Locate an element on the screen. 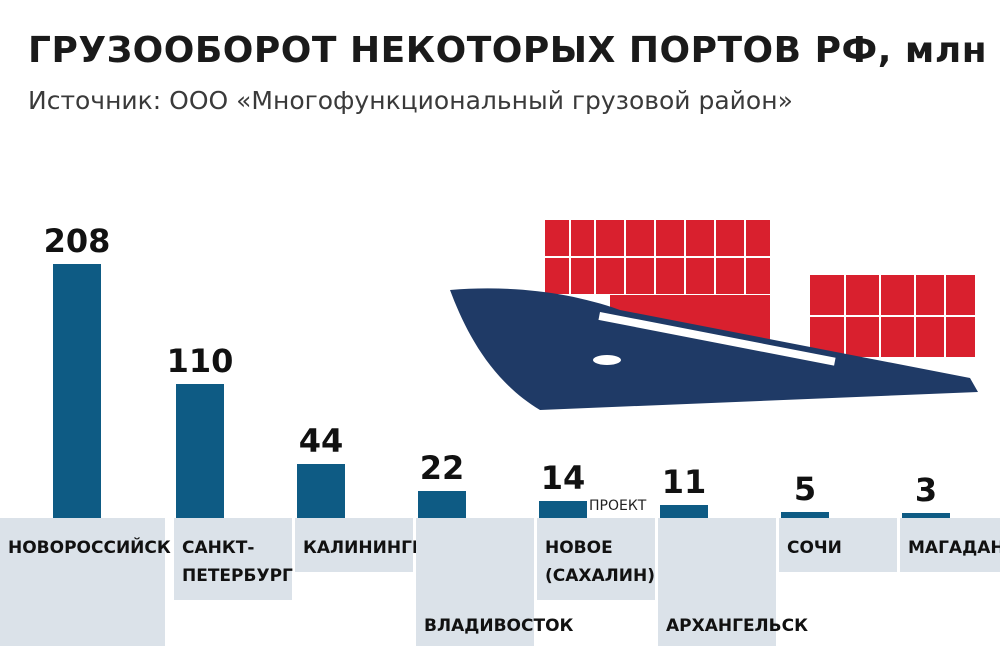 The height and width of the screenshot is (667, 1000). bar-value-label: 14 is located at coordinates (563, 477).